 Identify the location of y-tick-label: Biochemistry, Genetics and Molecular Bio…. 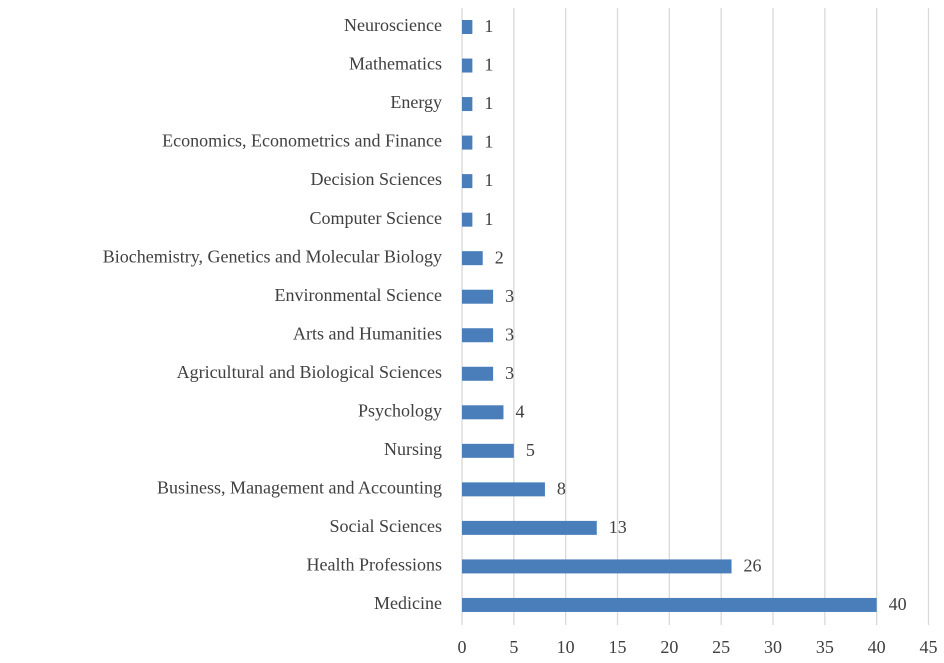
(272, 256).